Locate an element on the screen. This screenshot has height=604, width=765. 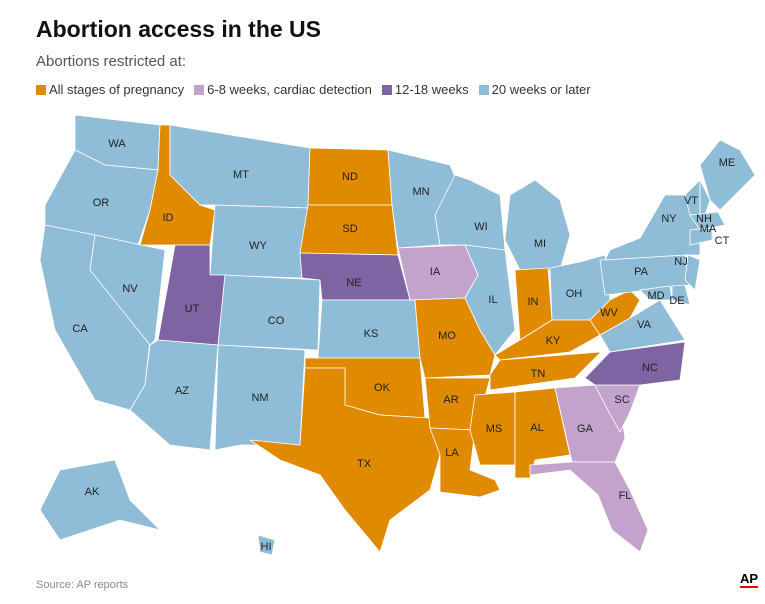
legend-item-6-8-weeks: 6-8 weeks, cardiac detection is located at coordinates (283, 89).